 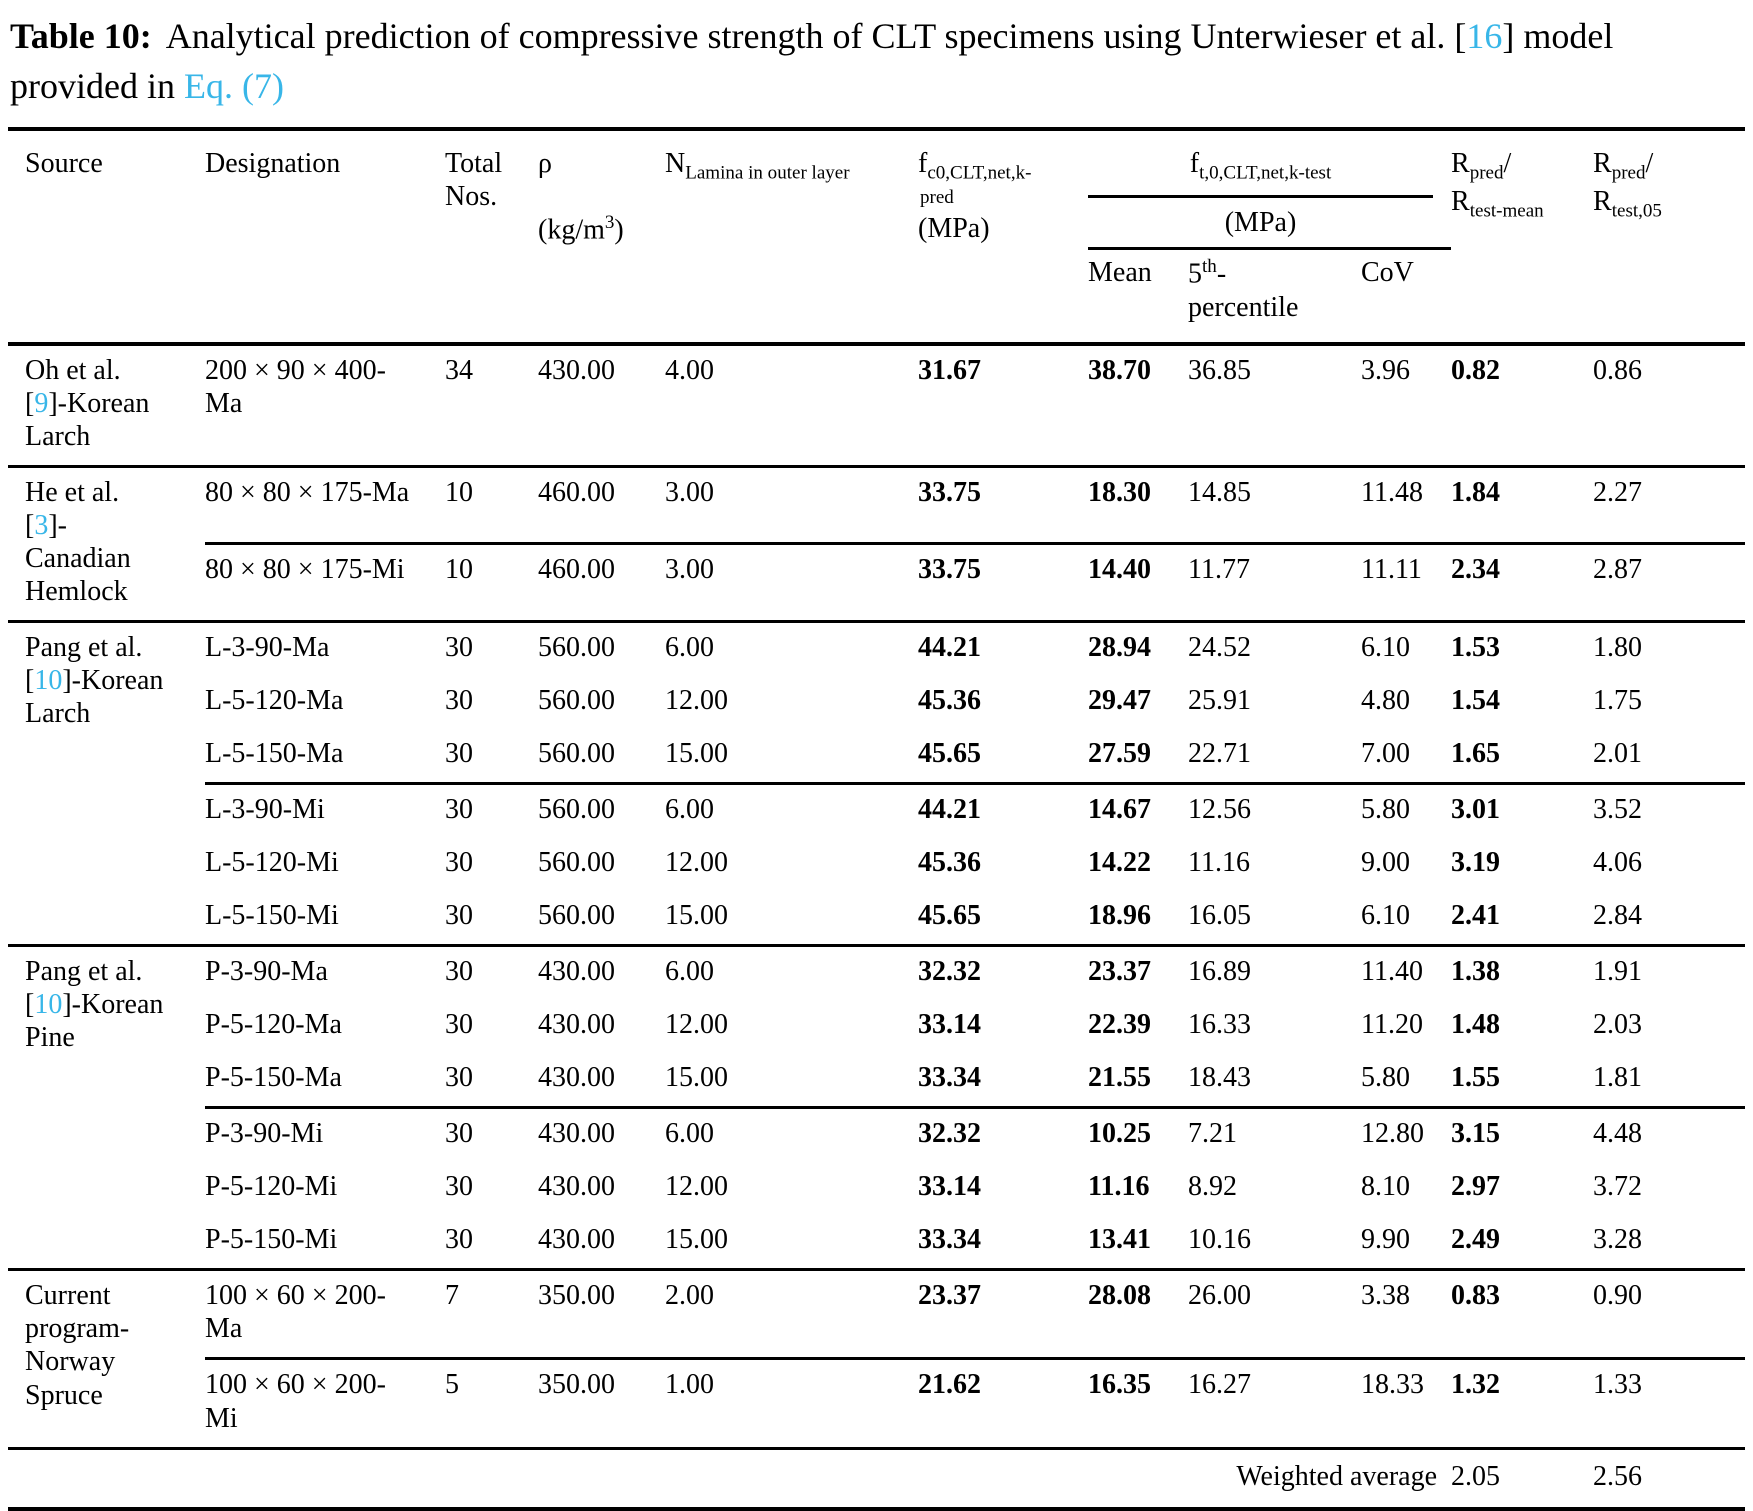 I want to click on cell-mean: 27.59, so click(x=1119, y=754).